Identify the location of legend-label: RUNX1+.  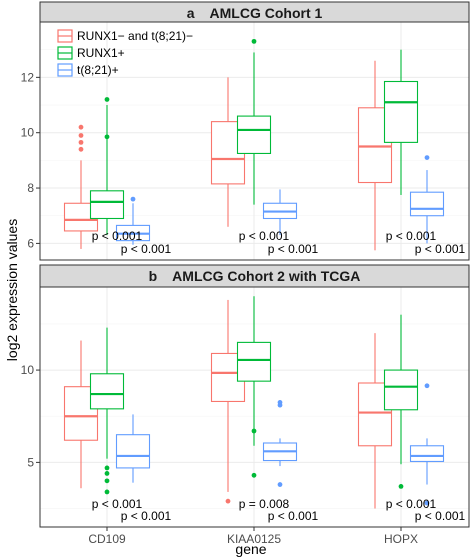
(101, 53).